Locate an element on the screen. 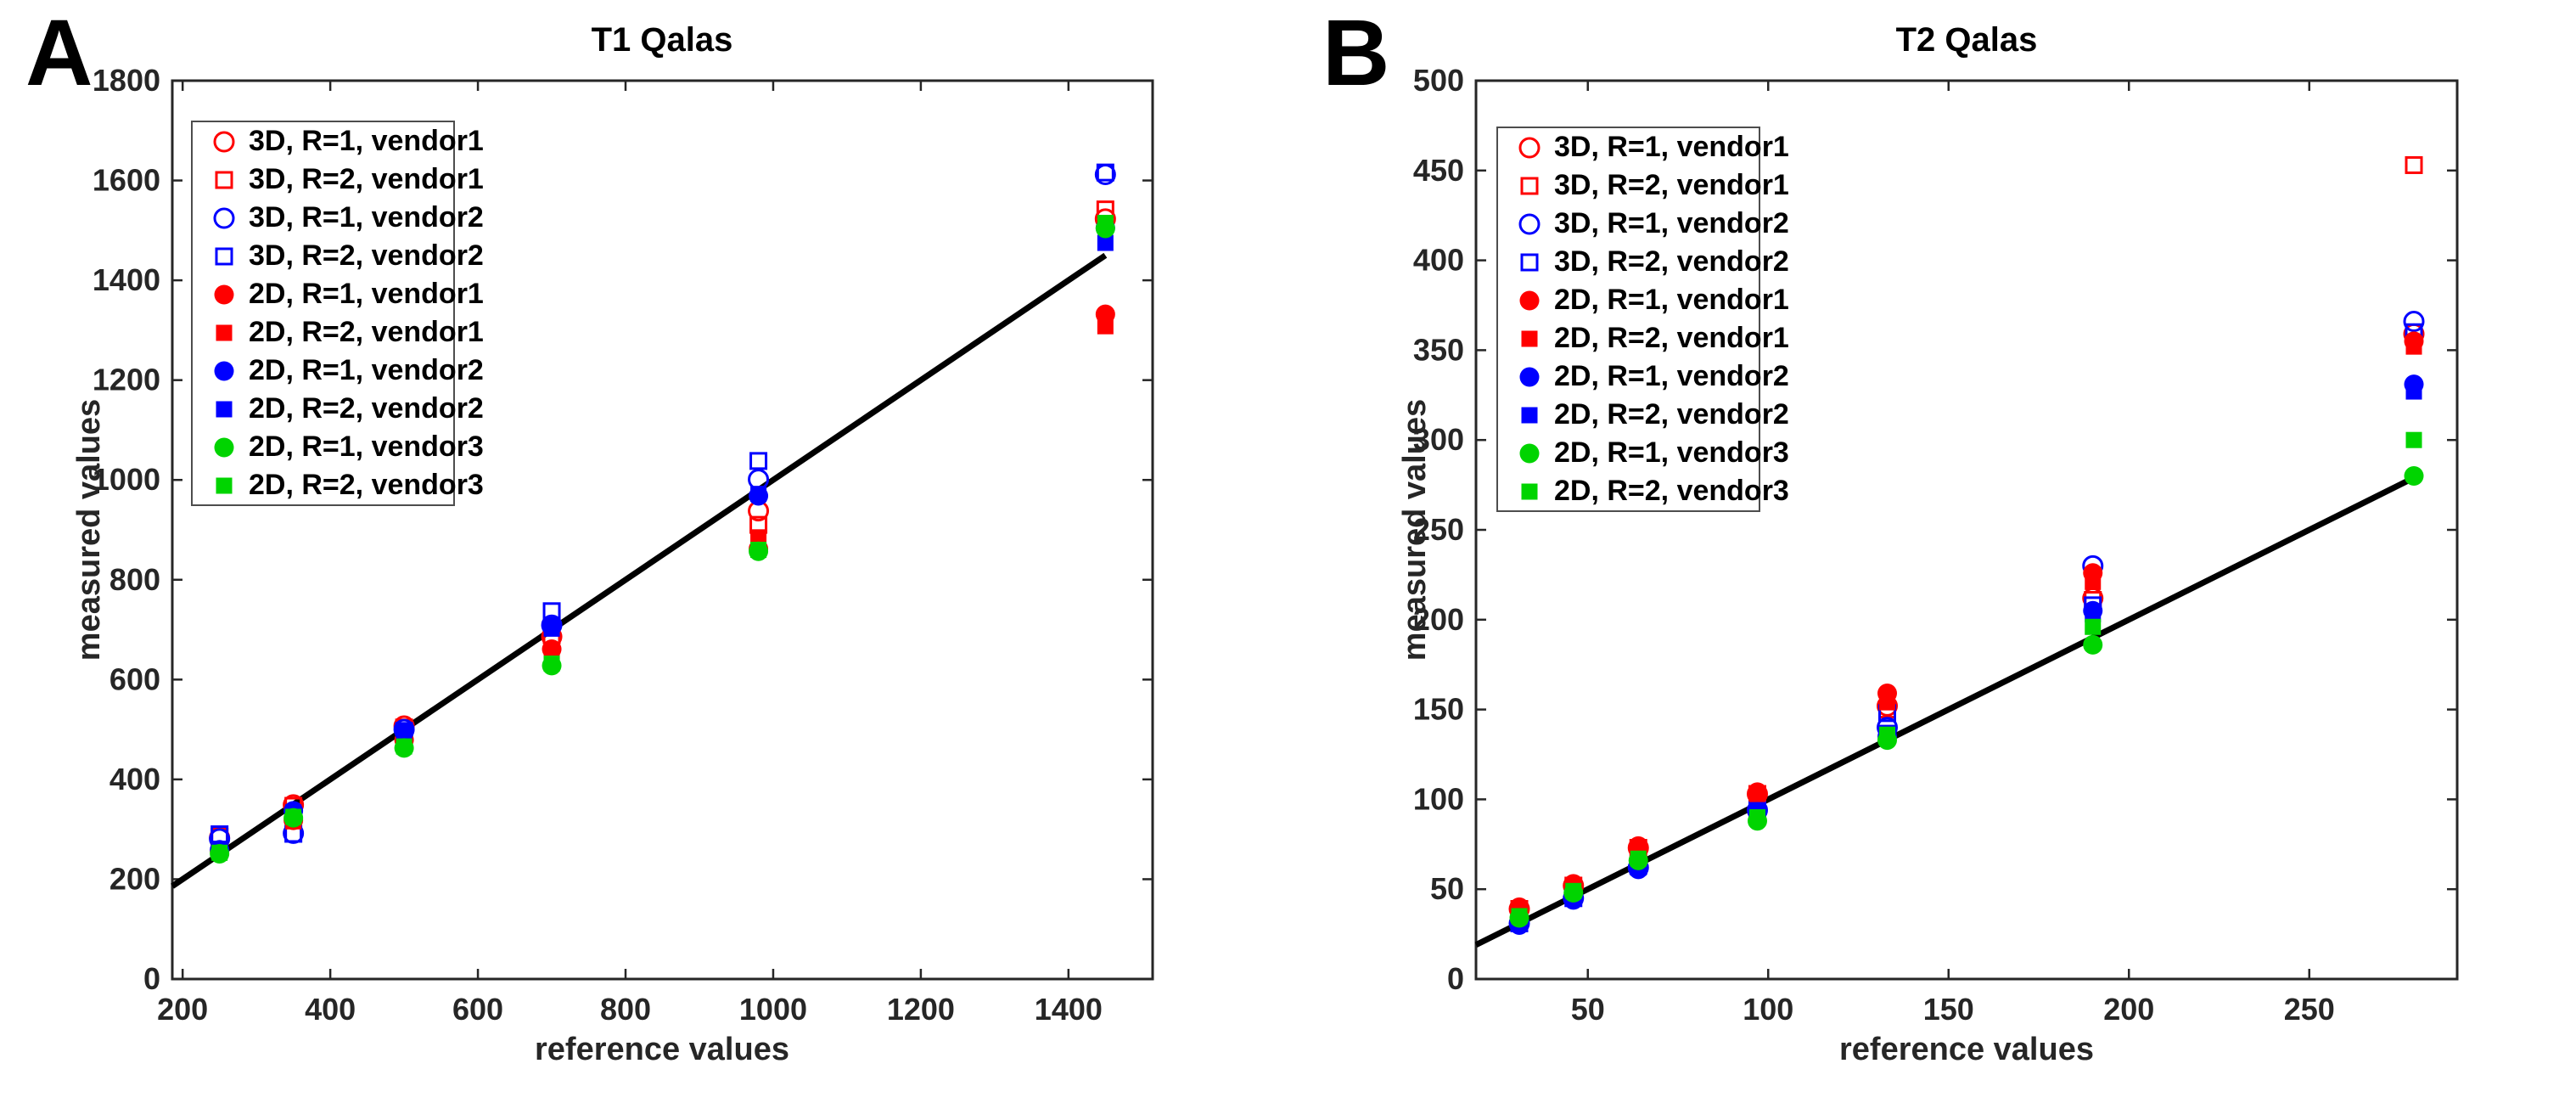  legend-item: 2D, R=2, vendor2 is located at coordinates (338, 409).